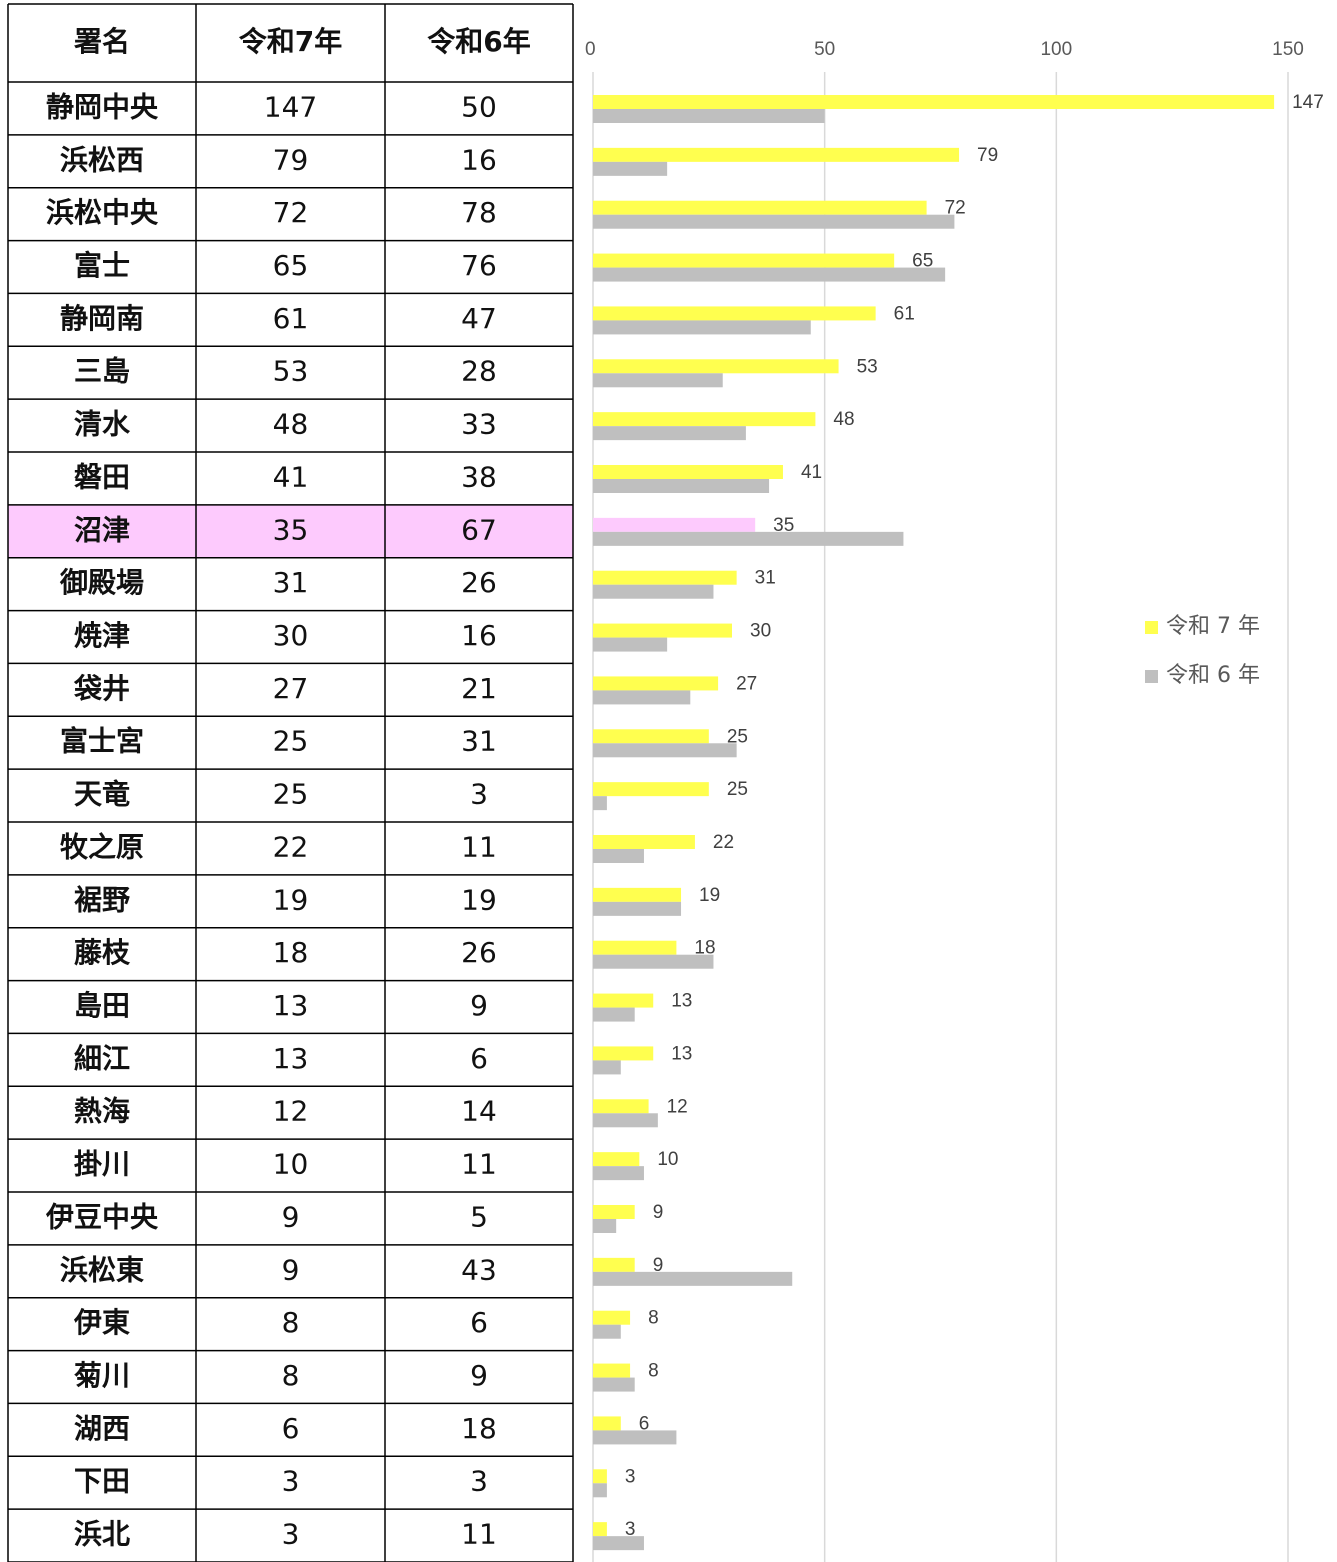 The image size is (1337, 1562). What do you see at coordinates (479, 265) in the screenshot?
I see `row-value: 76` at bounding box center [479, 265].